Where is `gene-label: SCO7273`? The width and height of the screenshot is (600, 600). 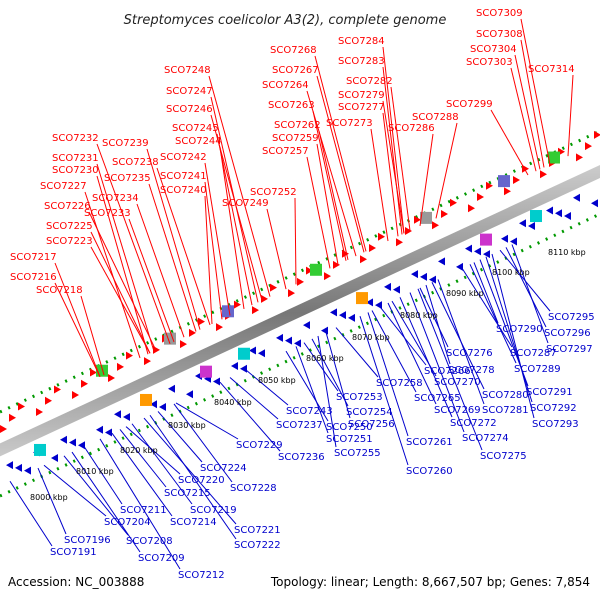 gene-label: SCO7273 is located at coordinates (349, 123).